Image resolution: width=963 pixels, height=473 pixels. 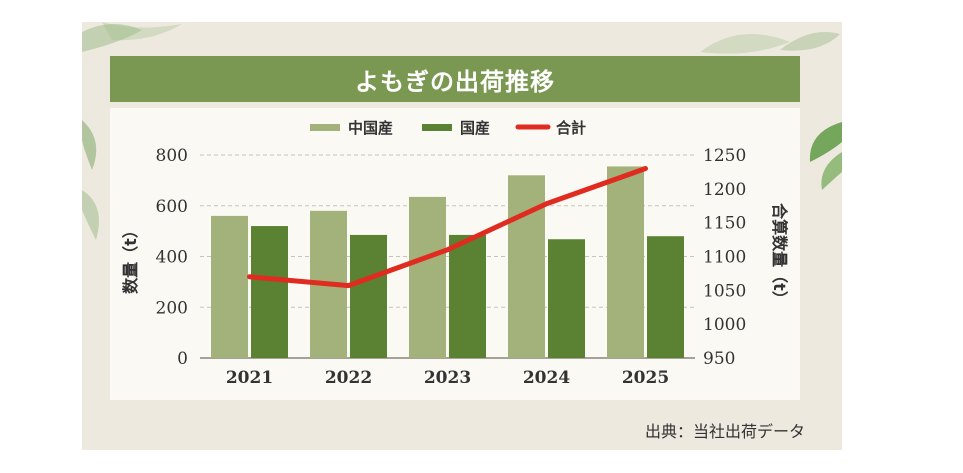 I want to click on y2-axis-title: 合算数量（t）, so click(x=779, y=255).